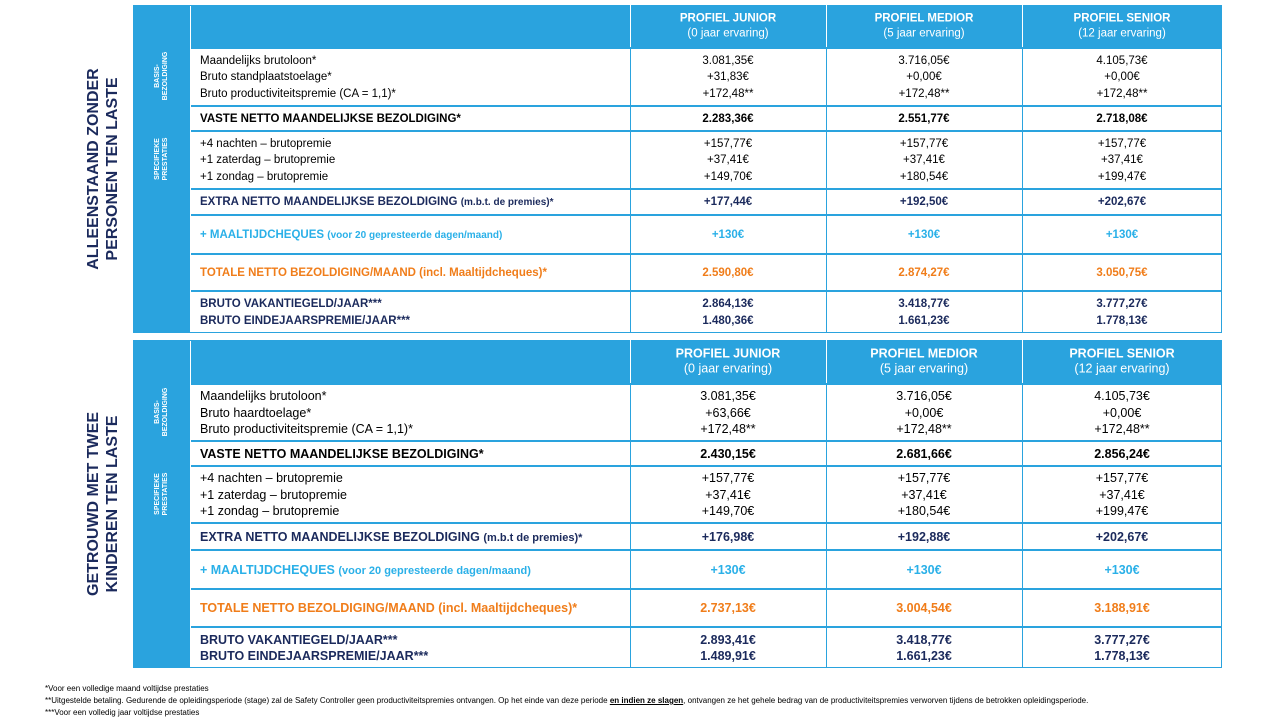 Image resolution: width=1280 pixels, height=720 pixels. Describe the element at coordinates (728, 412) in the screenshot. I see `row-value: +63,66€` at that location.